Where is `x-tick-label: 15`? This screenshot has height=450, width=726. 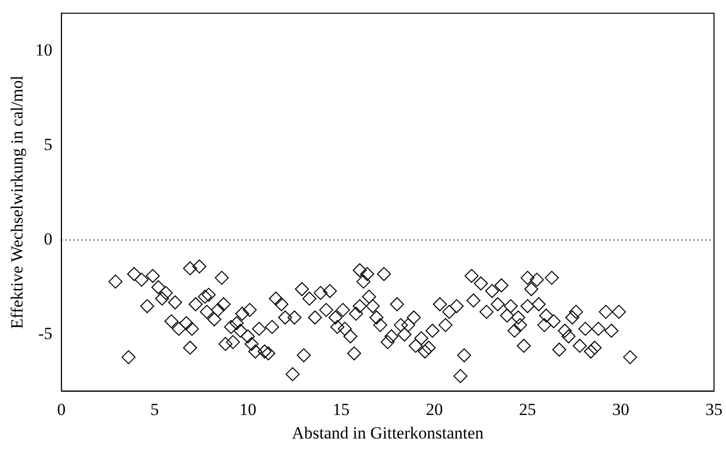 x-tick-label: 15 is located at coordinates (341, 409).